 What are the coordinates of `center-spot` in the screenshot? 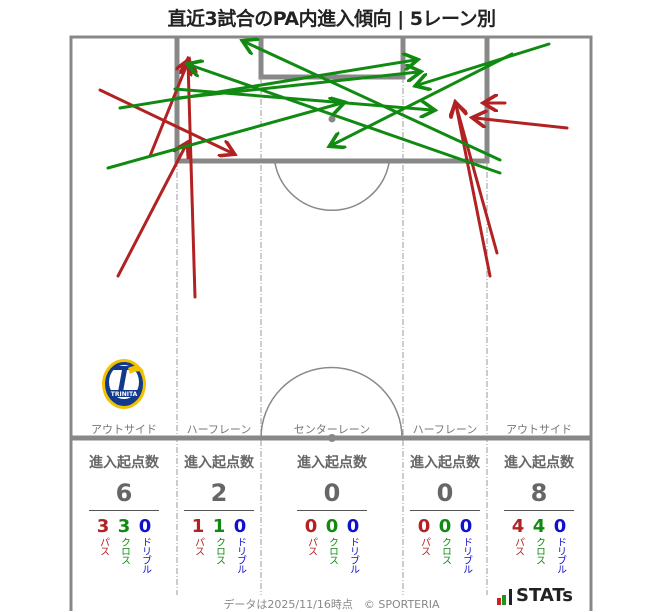 It's located at (332, 438).